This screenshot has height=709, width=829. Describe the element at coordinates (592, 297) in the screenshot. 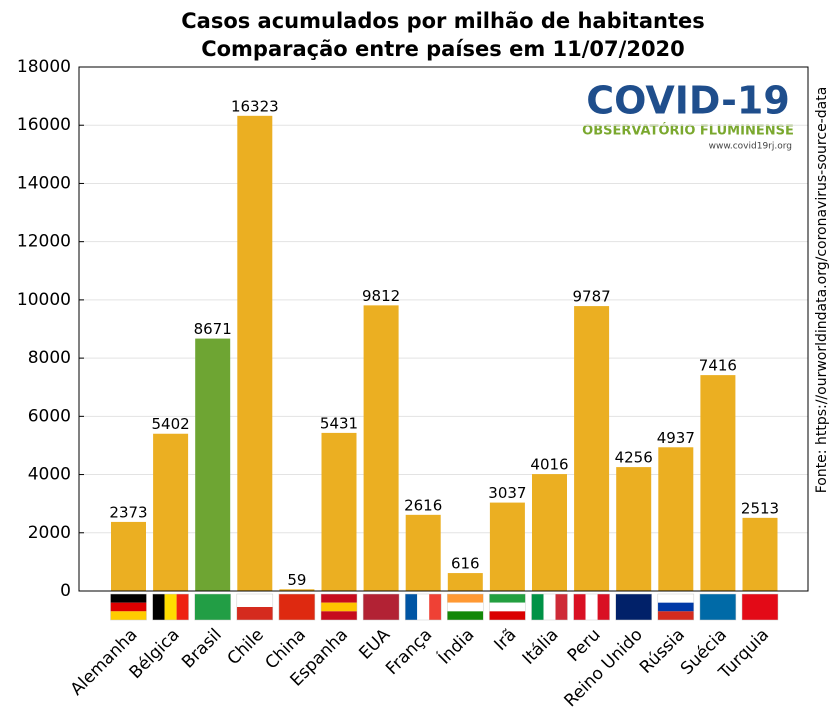

I see `value-label: 9787` at that location.